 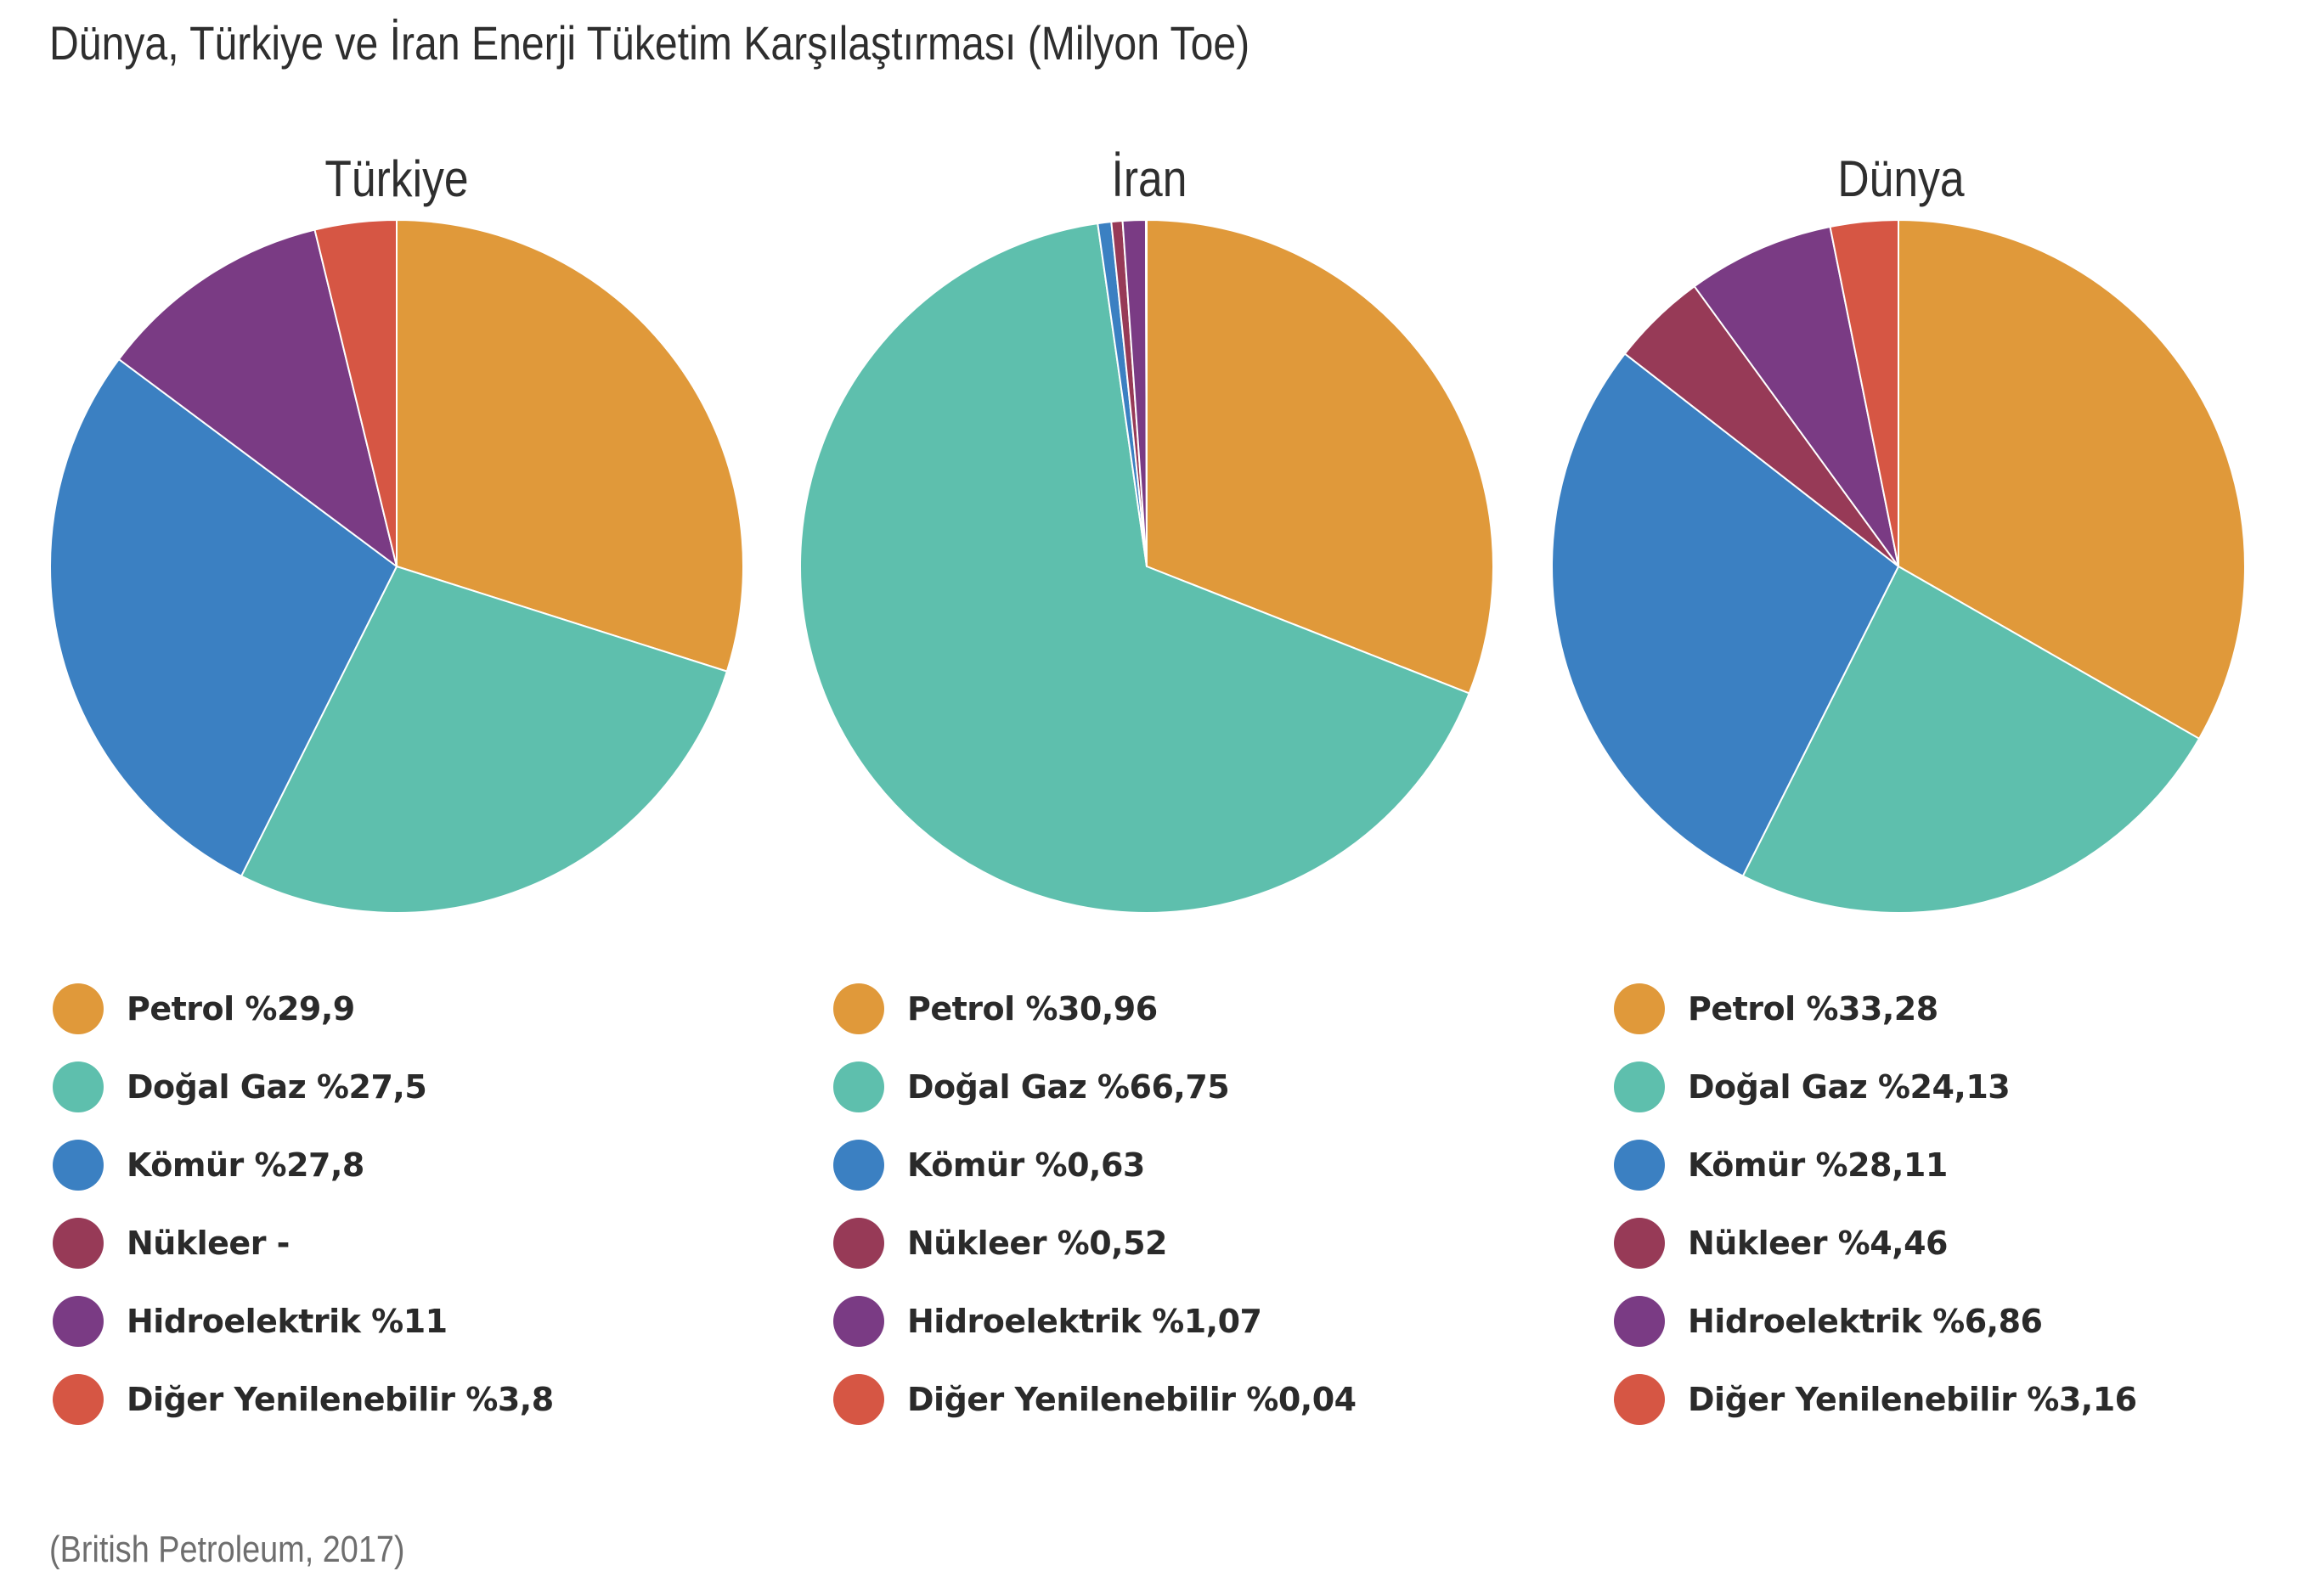 What do you see at coordinates (1813, 1009) in the screenshot?
I see `legend-label: Petrol %33,28` at bounding box center [1813, 1009].